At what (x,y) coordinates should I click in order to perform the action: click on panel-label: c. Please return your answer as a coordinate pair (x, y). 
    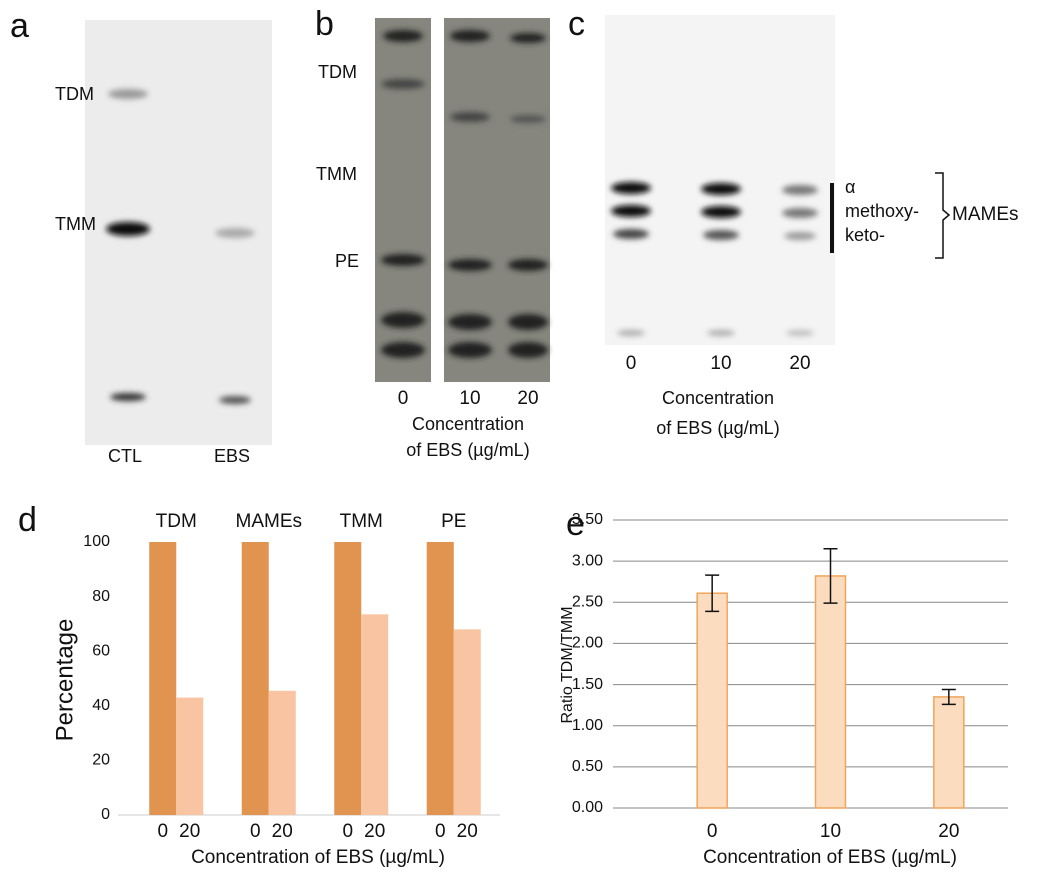
    Looking at the image, I should click on (576, 24).